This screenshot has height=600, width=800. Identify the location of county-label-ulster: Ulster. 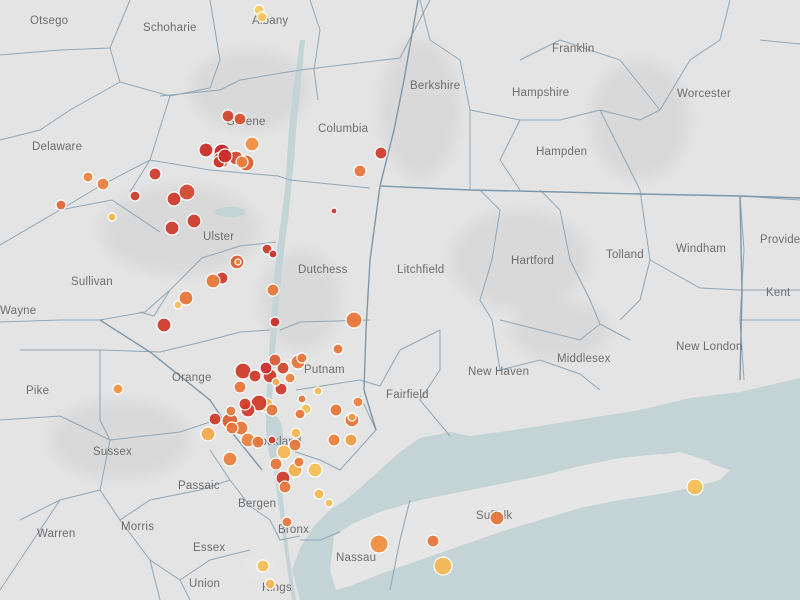
(218, 237).